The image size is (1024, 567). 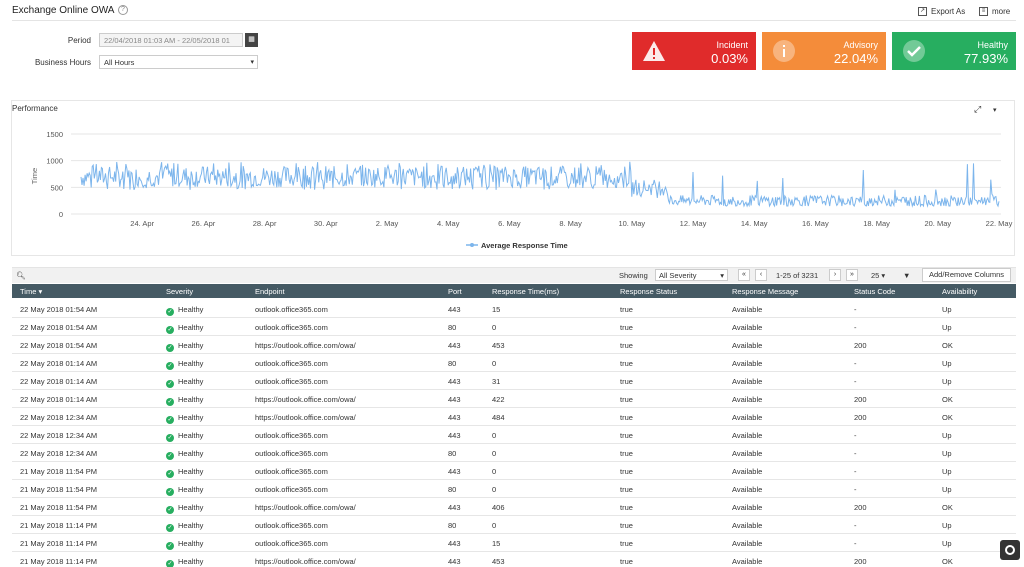 I want to click on healthy-card: Healthy 77.93%, so click(x=954, y=51).